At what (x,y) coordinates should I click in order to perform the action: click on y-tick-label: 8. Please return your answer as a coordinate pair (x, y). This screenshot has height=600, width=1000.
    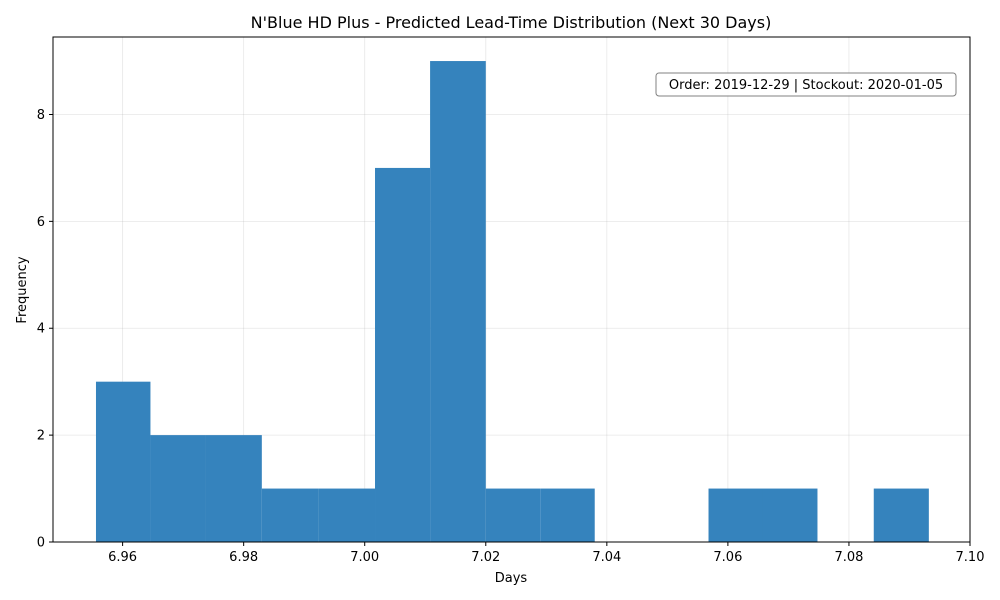
    Looking at the image, I should click on (41, 115).